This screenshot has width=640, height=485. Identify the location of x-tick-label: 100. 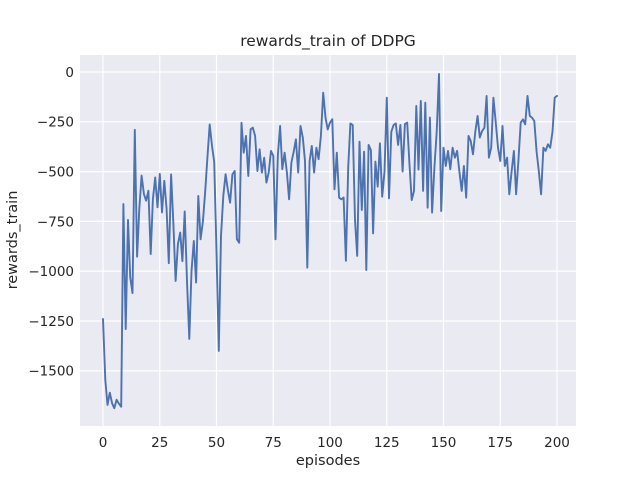
(330, 443).